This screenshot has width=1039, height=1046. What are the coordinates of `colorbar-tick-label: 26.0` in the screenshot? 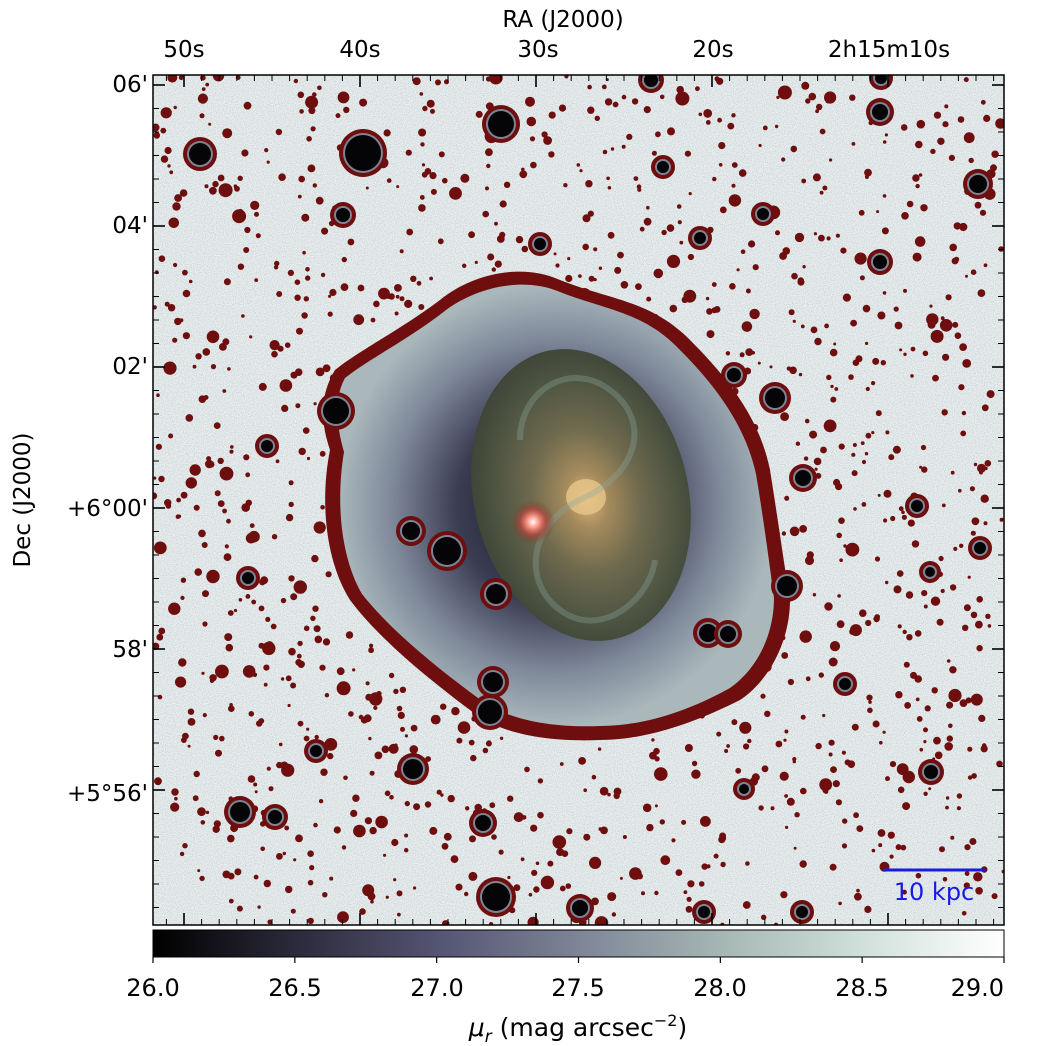 It's located at (152, 988).